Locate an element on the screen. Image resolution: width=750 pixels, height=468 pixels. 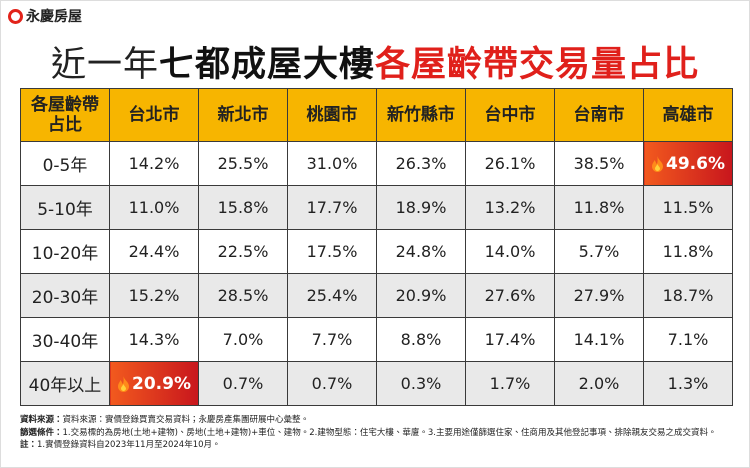
header-row: 各屋齡帶 占比 台北市 新北市 桃園市 新竹縣市 台中市 台南市 高雄市 is located at coordinates (376, 115).